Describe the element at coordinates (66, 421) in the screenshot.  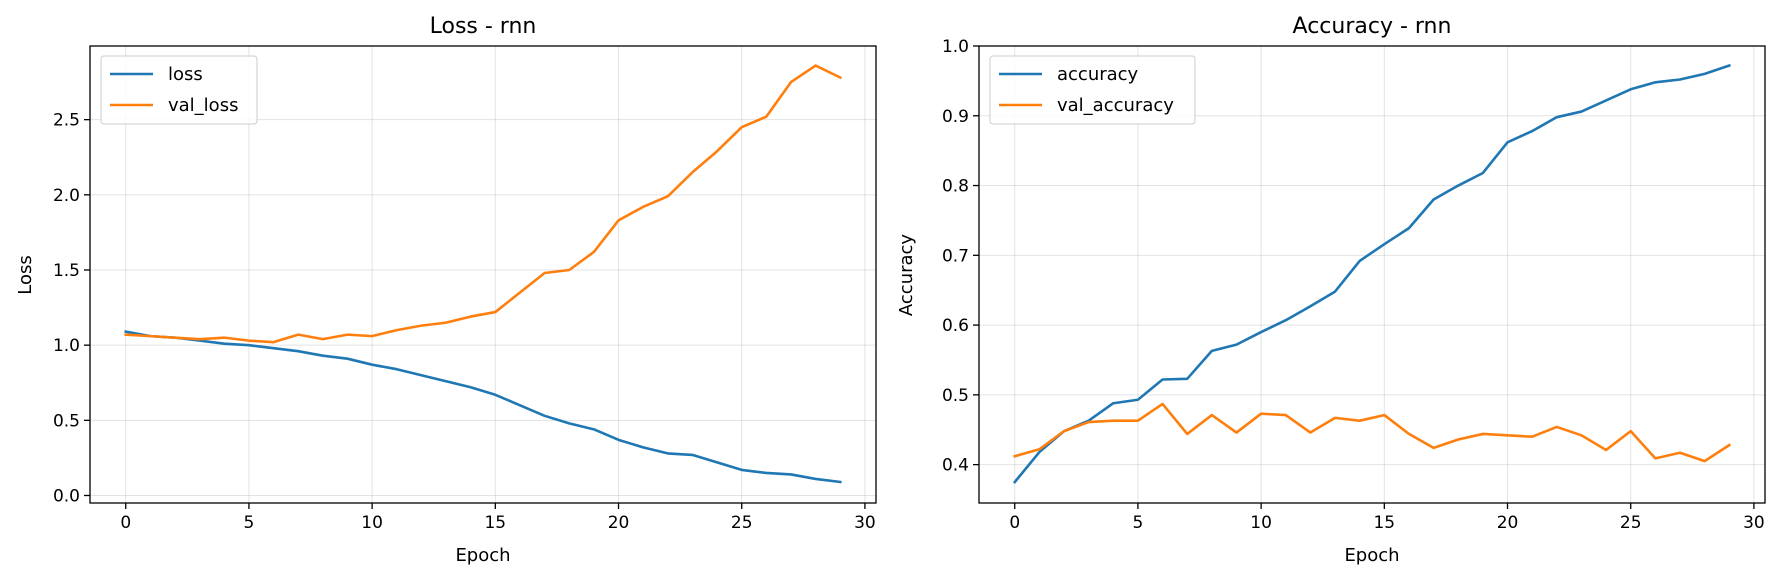
I see `loss-y-tick-label: 0.5` at that location.